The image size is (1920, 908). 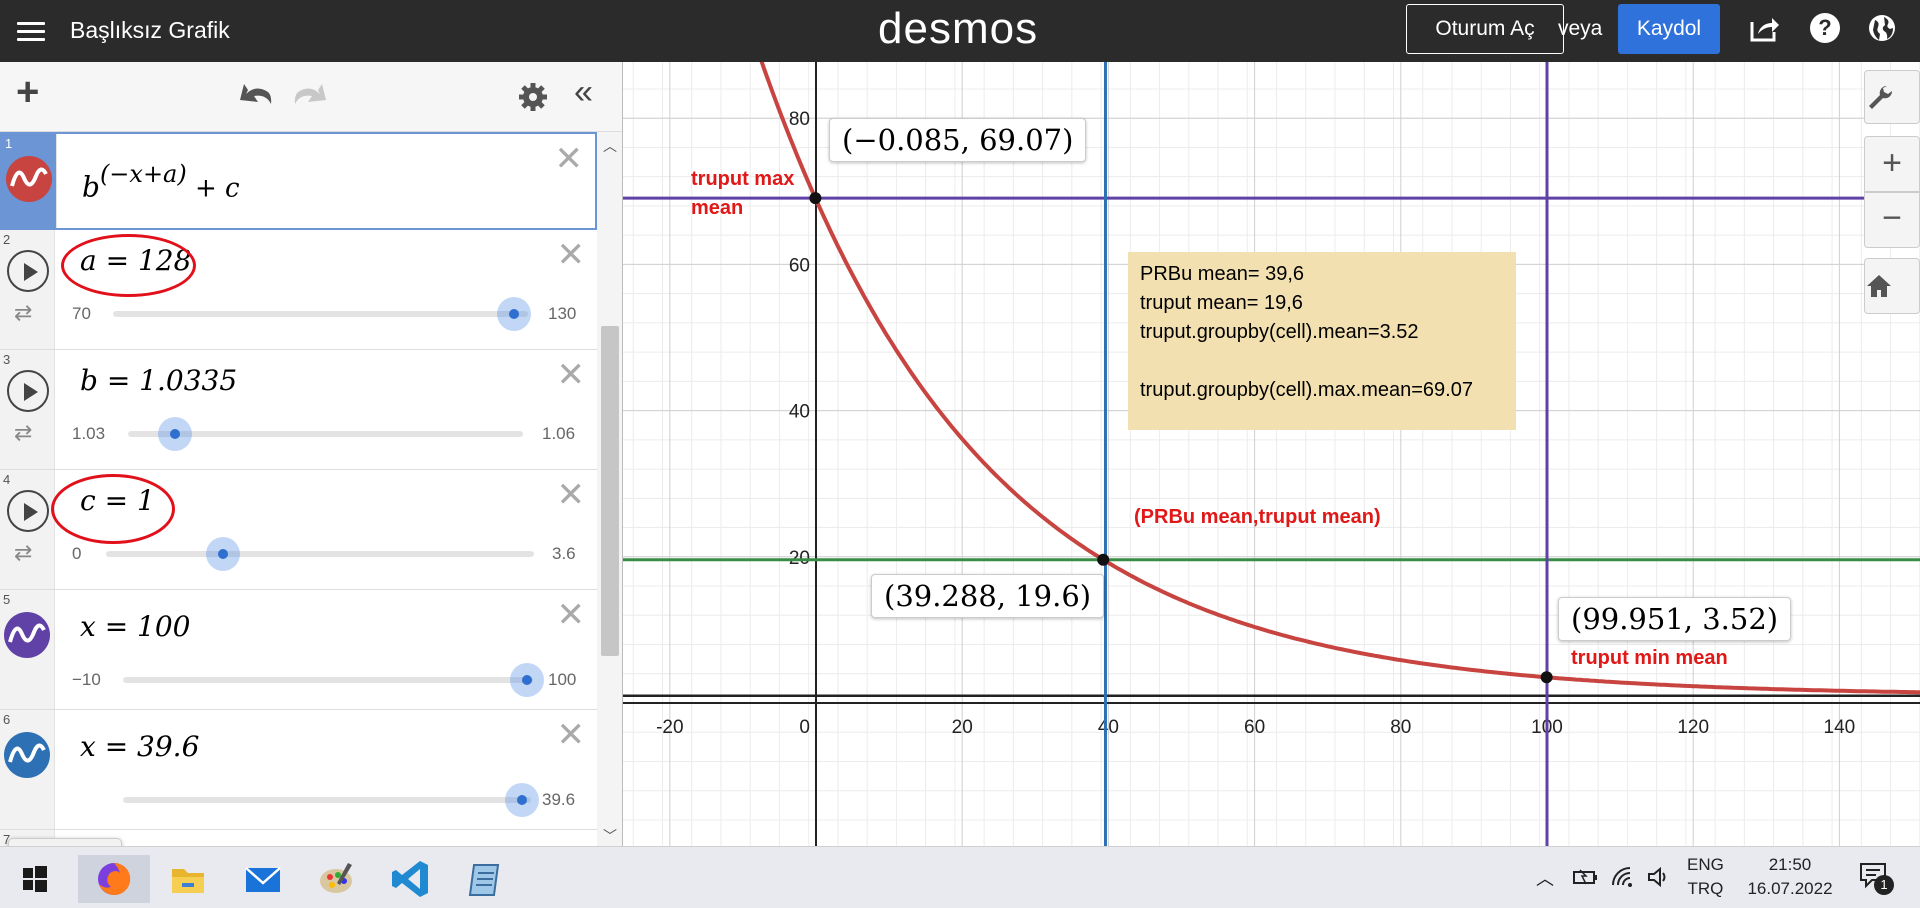 I want to click on slider-min: 1.03, so click(x=89, y=433).